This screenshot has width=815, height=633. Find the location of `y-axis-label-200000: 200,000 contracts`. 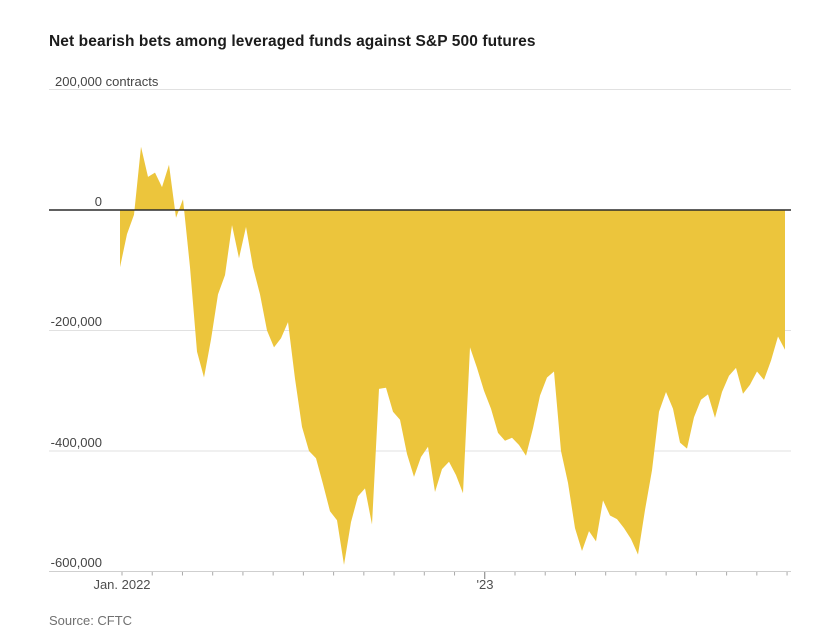

y-axis-label-200000: 200,000 contracts is located at coordinates (107, 81).